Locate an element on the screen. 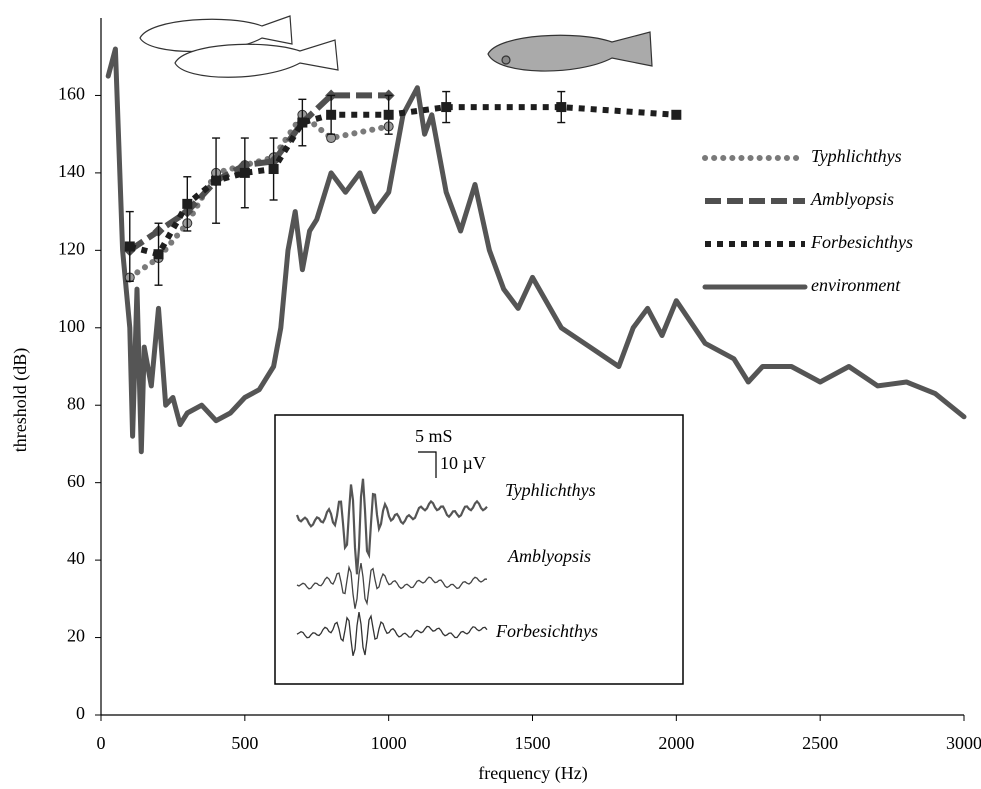  inset-voltage-scale: 10 µV is located at coordinates (463, 463).